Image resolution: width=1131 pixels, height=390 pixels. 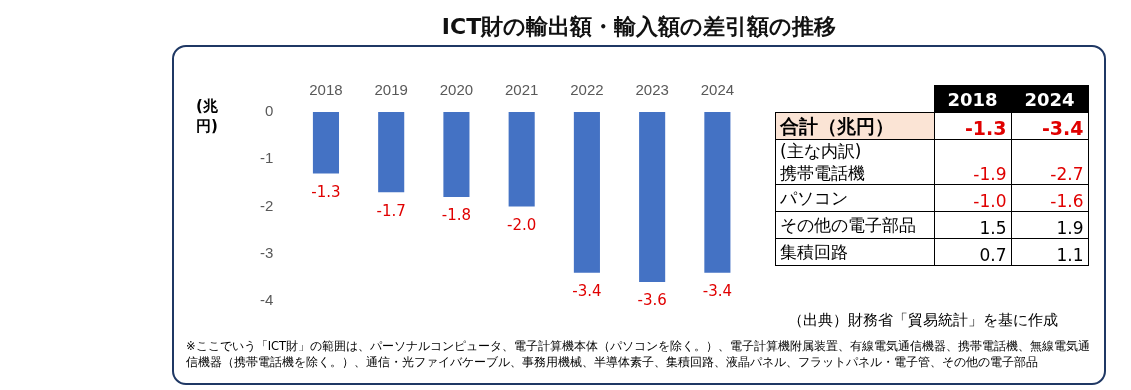 I want to click on category-label: その他の電子部品, so click(x=848, y=225).